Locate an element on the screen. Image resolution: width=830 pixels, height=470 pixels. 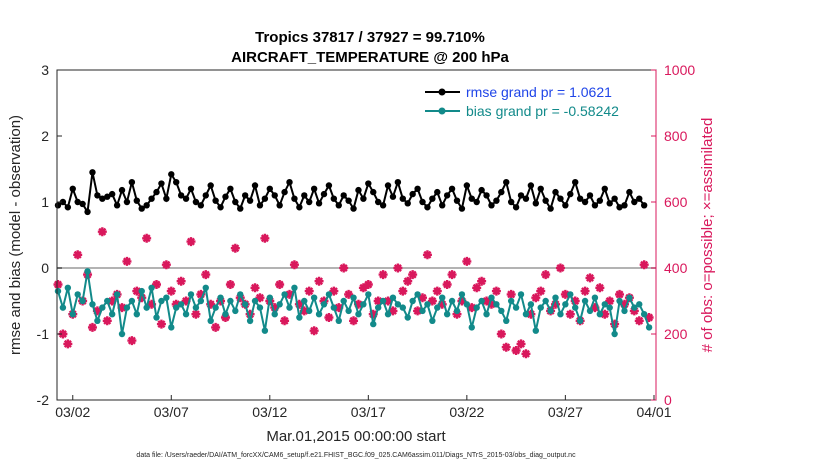
y-axis-label-right: # of obs: o=possible; ×=assimilated is located at coordinates (707, 235).